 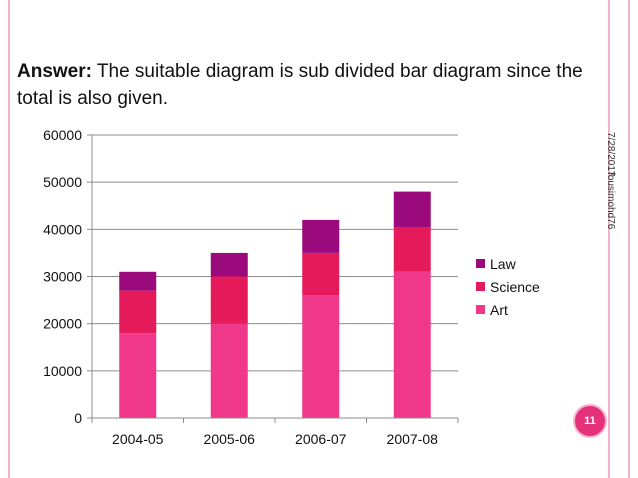 What do you see at coordinates (609, 239) in the screenshot?
I see `slide-border-right-inner` at bounding box center [609, 239].